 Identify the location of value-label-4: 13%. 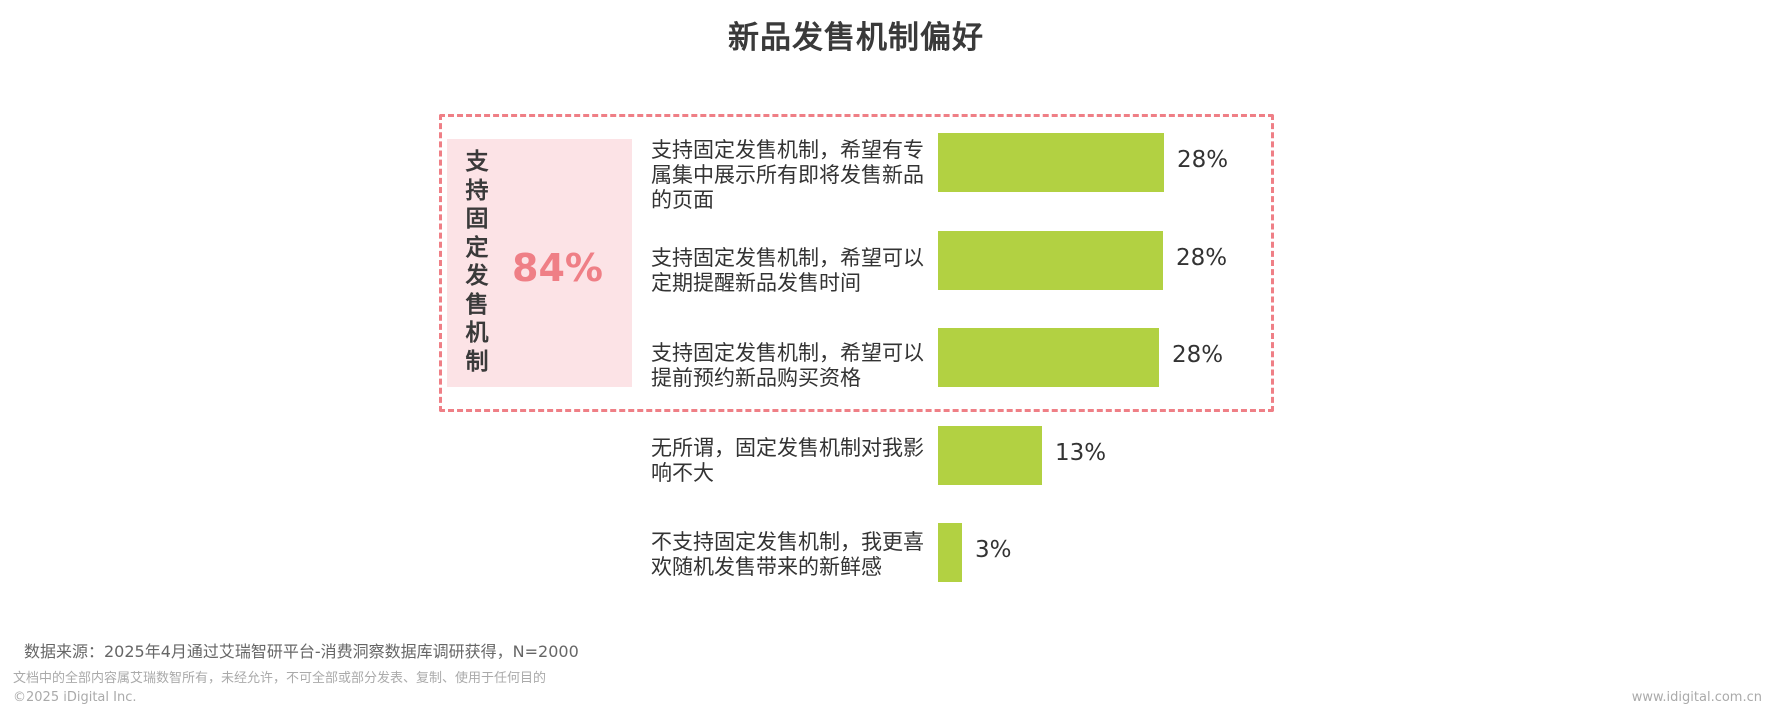
(1081, 453).